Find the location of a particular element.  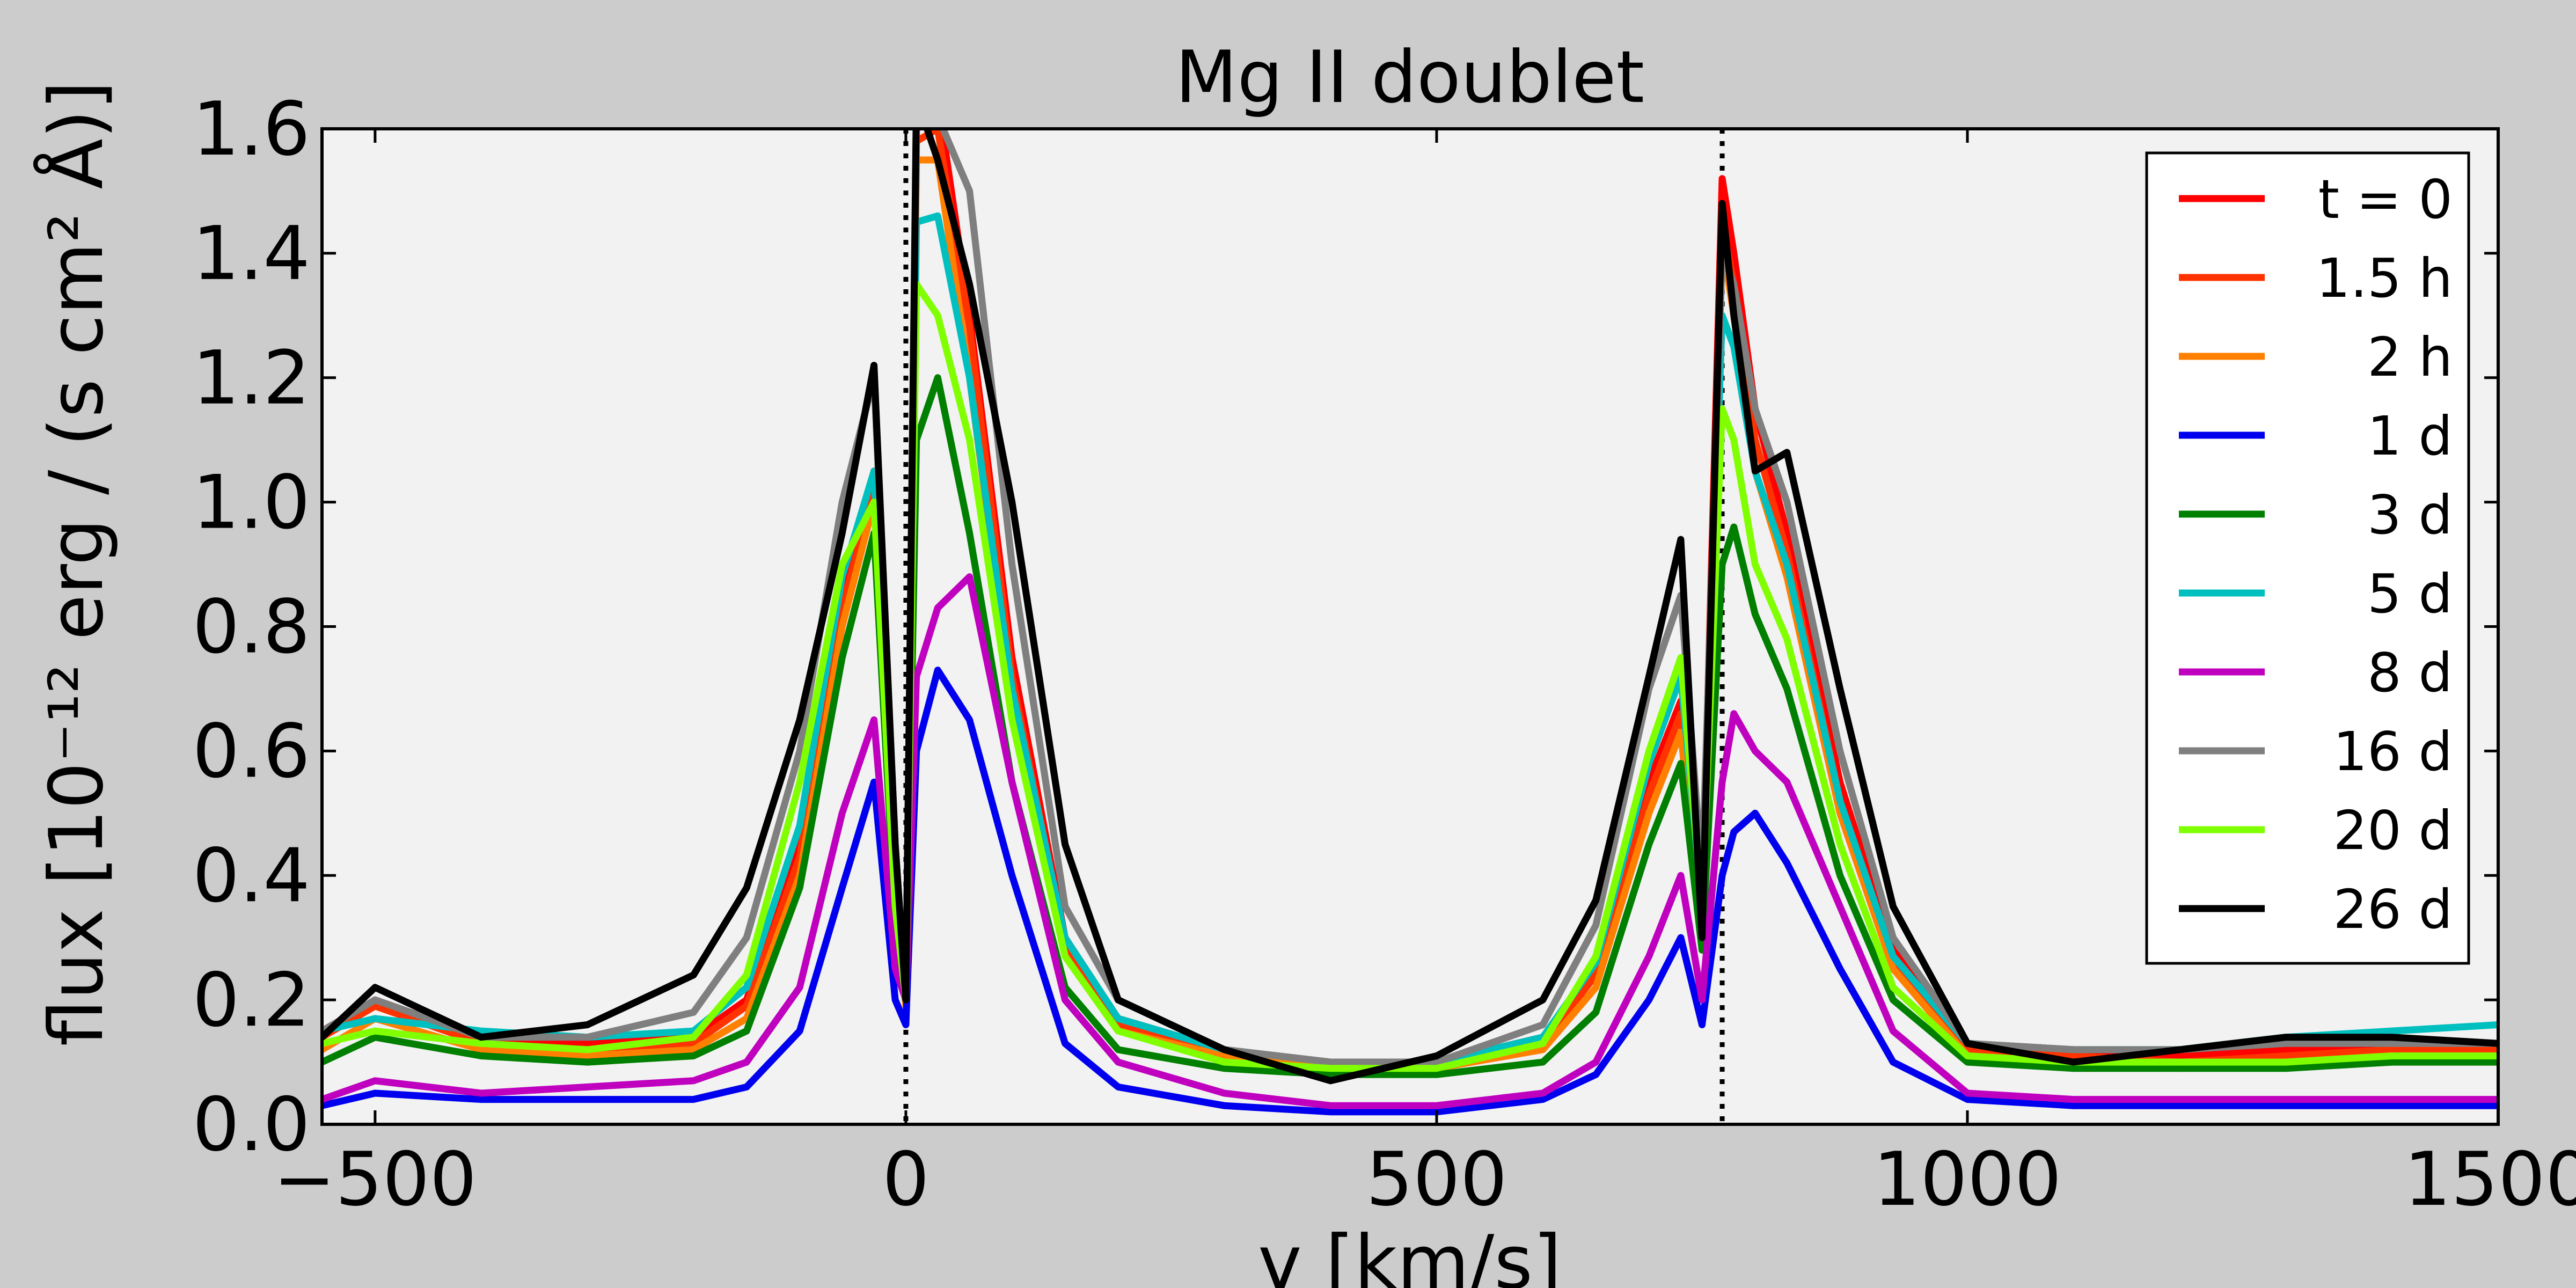

x-tick-label: 1000 is located at coordinates (1967, 1179).